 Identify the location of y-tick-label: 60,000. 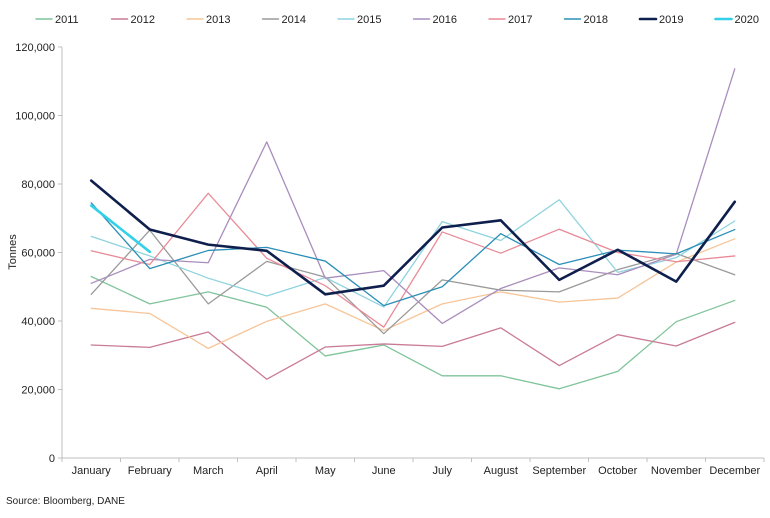
(38, 254).